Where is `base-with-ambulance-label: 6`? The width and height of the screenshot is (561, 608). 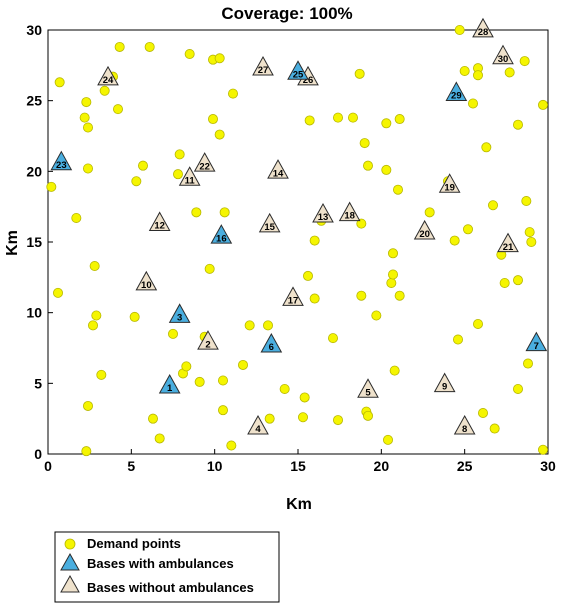
base-with-ambulance-label: 6 is located at coordinates (271, 347).